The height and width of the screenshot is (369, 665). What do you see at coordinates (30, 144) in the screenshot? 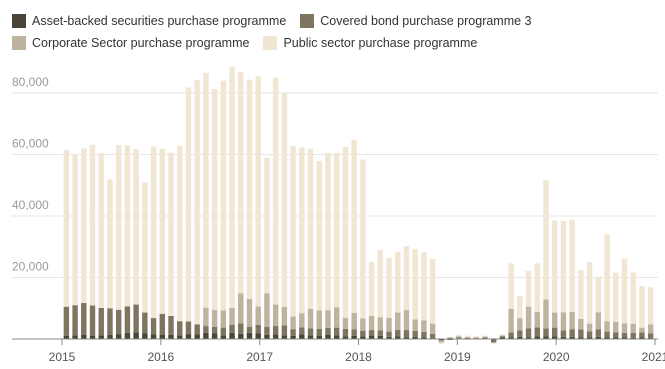
I see `y-tick-label: 60,000` at bounding box center [30, 144].